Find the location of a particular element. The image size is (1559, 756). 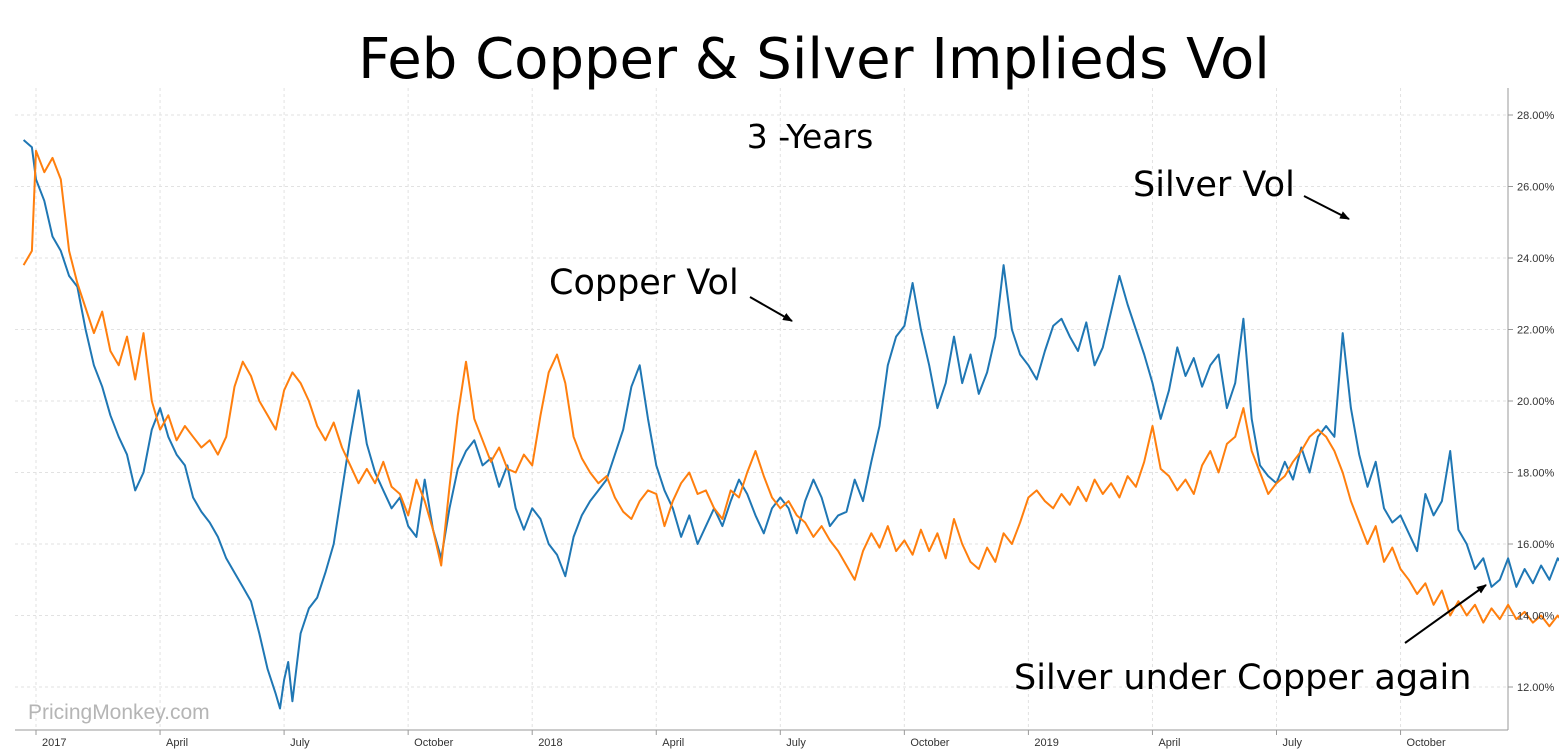

x-tick-label: 2018 is located at coordinates (550, 743).